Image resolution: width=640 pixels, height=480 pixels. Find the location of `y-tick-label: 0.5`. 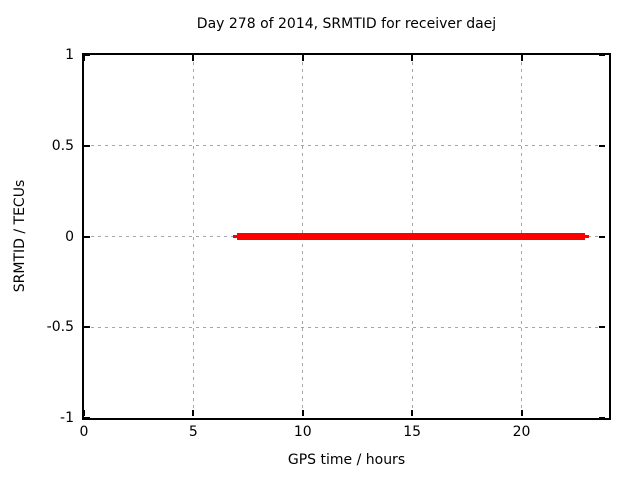

y-tick-label: 0.5 is located at coordinates (62, 145).